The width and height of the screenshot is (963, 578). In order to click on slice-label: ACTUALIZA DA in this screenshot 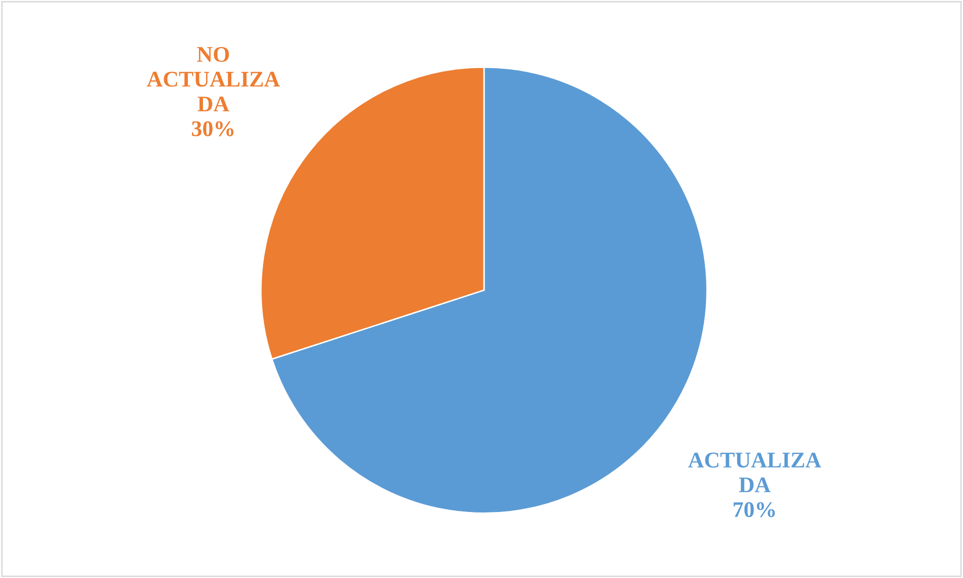, I will do `click(755, 472)`.